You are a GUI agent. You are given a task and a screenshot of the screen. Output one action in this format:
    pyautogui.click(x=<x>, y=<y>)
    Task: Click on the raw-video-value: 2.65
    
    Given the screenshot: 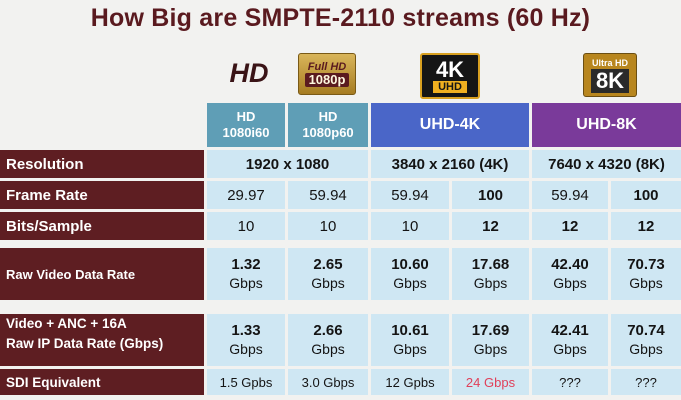 What is the action you would take?
    pyautogui.click(x=328, y=264)
    